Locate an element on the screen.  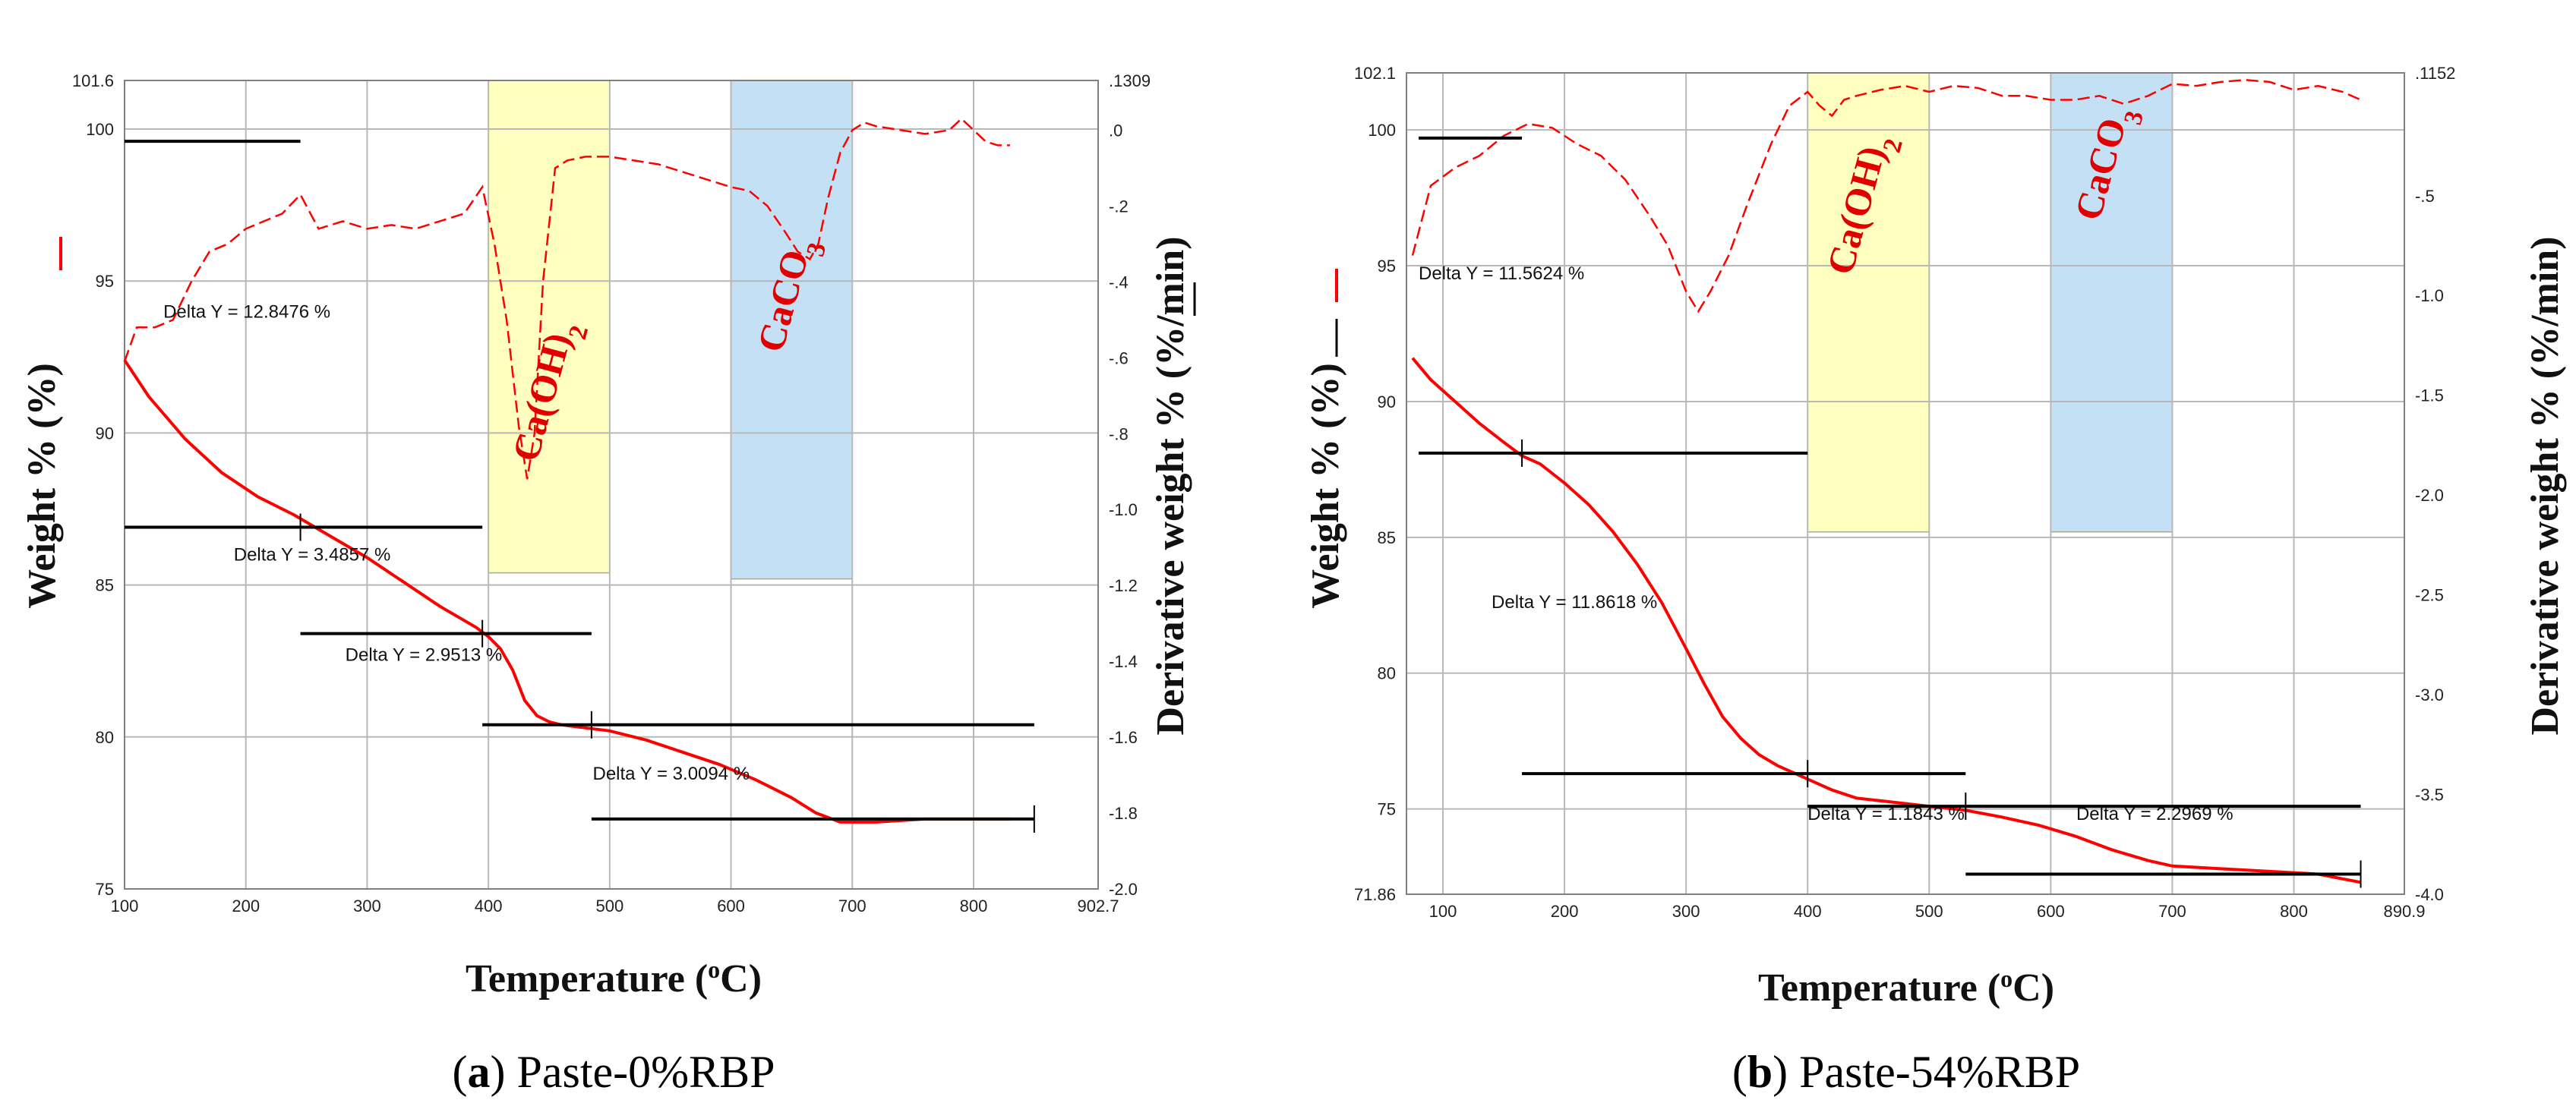
chart-b-derivative-line is located at coordinates (1886, 196).